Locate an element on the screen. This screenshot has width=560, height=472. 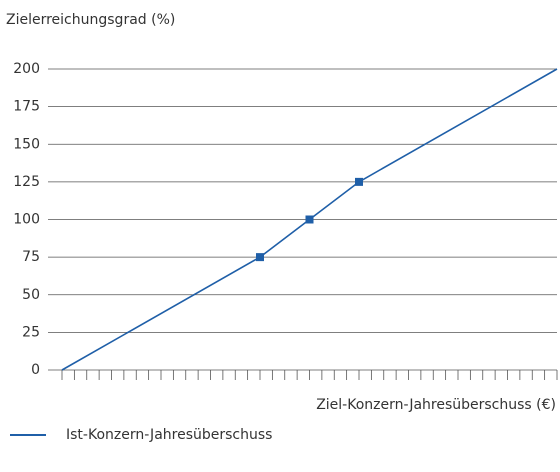
y-tick-label: 175 is located at coordinates (26, 107).